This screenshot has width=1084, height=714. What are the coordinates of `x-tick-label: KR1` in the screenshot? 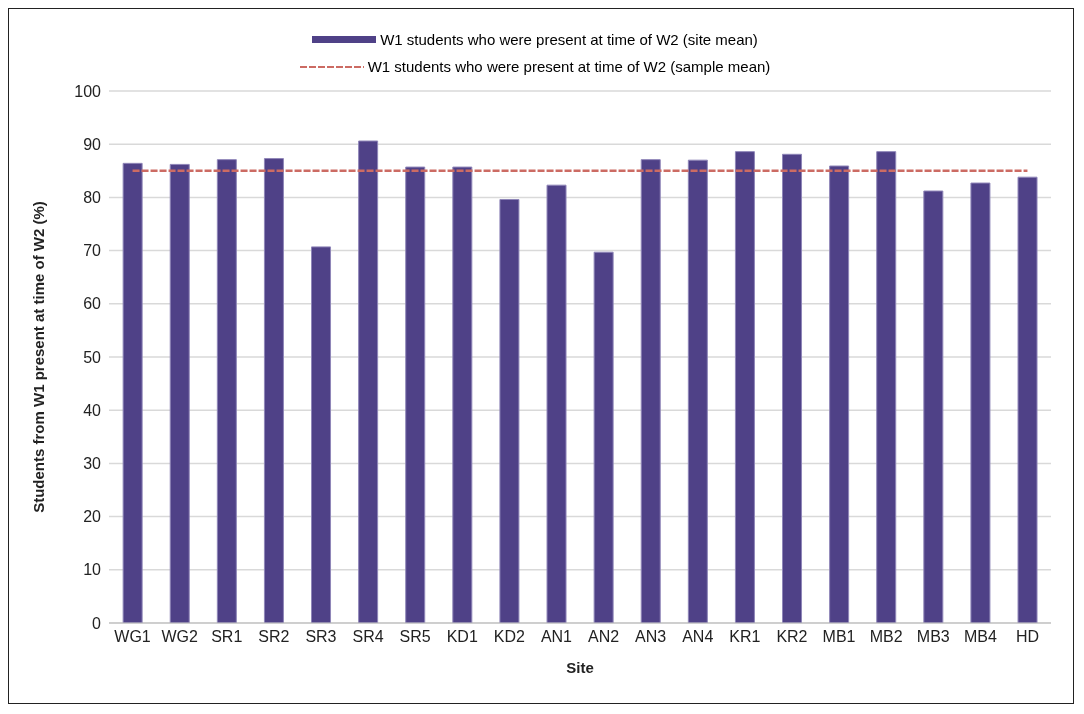 It's located at (745, 637).